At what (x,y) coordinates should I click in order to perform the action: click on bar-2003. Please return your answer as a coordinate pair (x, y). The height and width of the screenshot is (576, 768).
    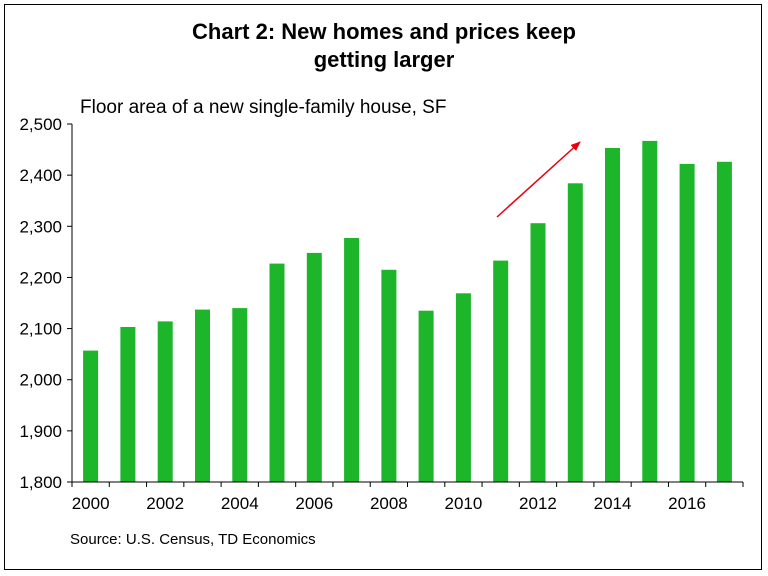
    Looking at the image, I should click on (202, 395).